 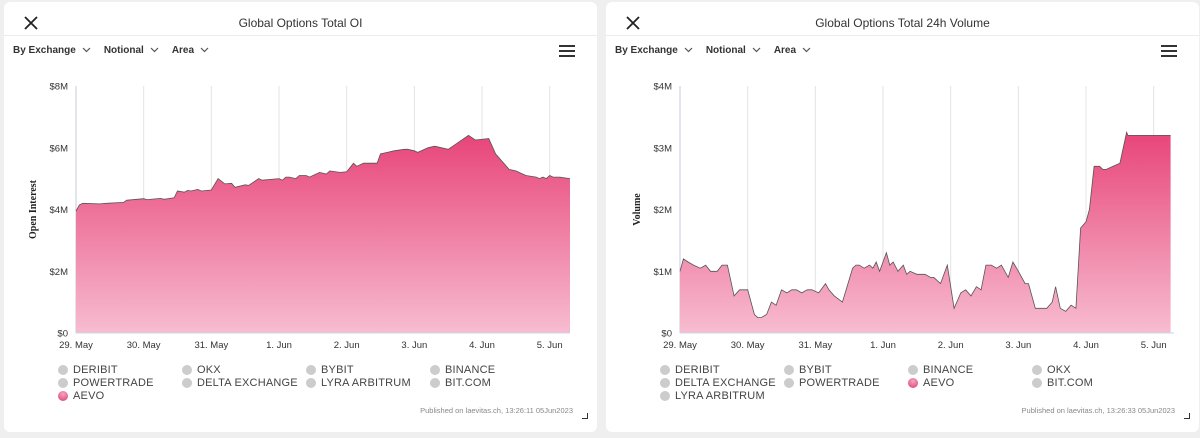 I want to click on chart-title: Global Options Total OI, so click(x=300, y=23).